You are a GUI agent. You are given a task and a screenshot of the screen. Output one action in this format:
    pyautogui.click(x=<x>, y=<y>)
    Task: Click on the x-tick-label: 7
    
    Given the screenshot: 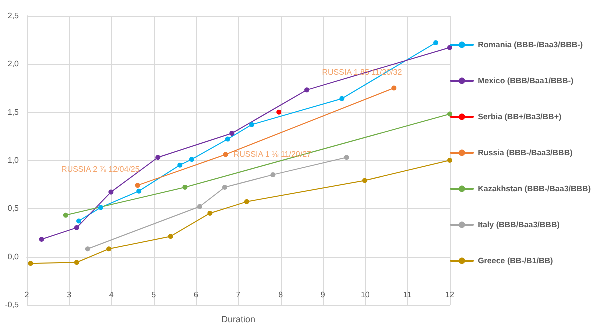 What is the action you would take?
    pyautogui.click(x=239, y=295)
    